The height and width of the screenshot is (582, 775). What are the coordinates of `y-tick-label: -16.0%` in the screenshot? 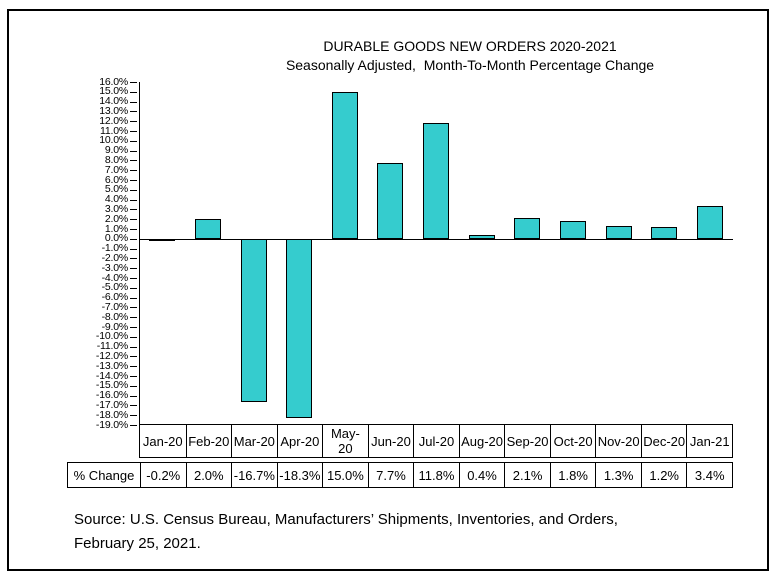 It's located at (111, 395).